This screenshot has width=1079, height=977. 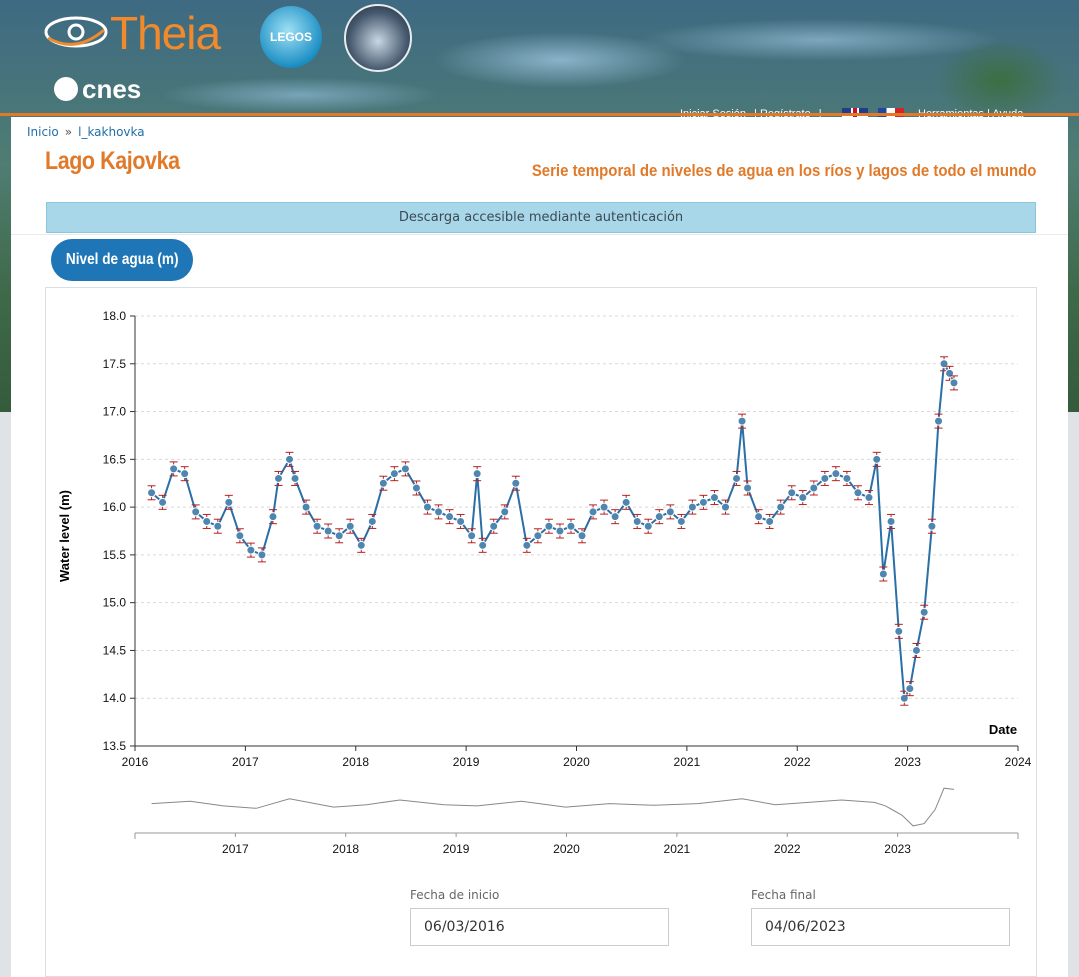 What do you see at coordinates (111, 132) in the screenshot?
I see `breadcrumb-current: l_kakhovka` at bounding box center [111, 132].